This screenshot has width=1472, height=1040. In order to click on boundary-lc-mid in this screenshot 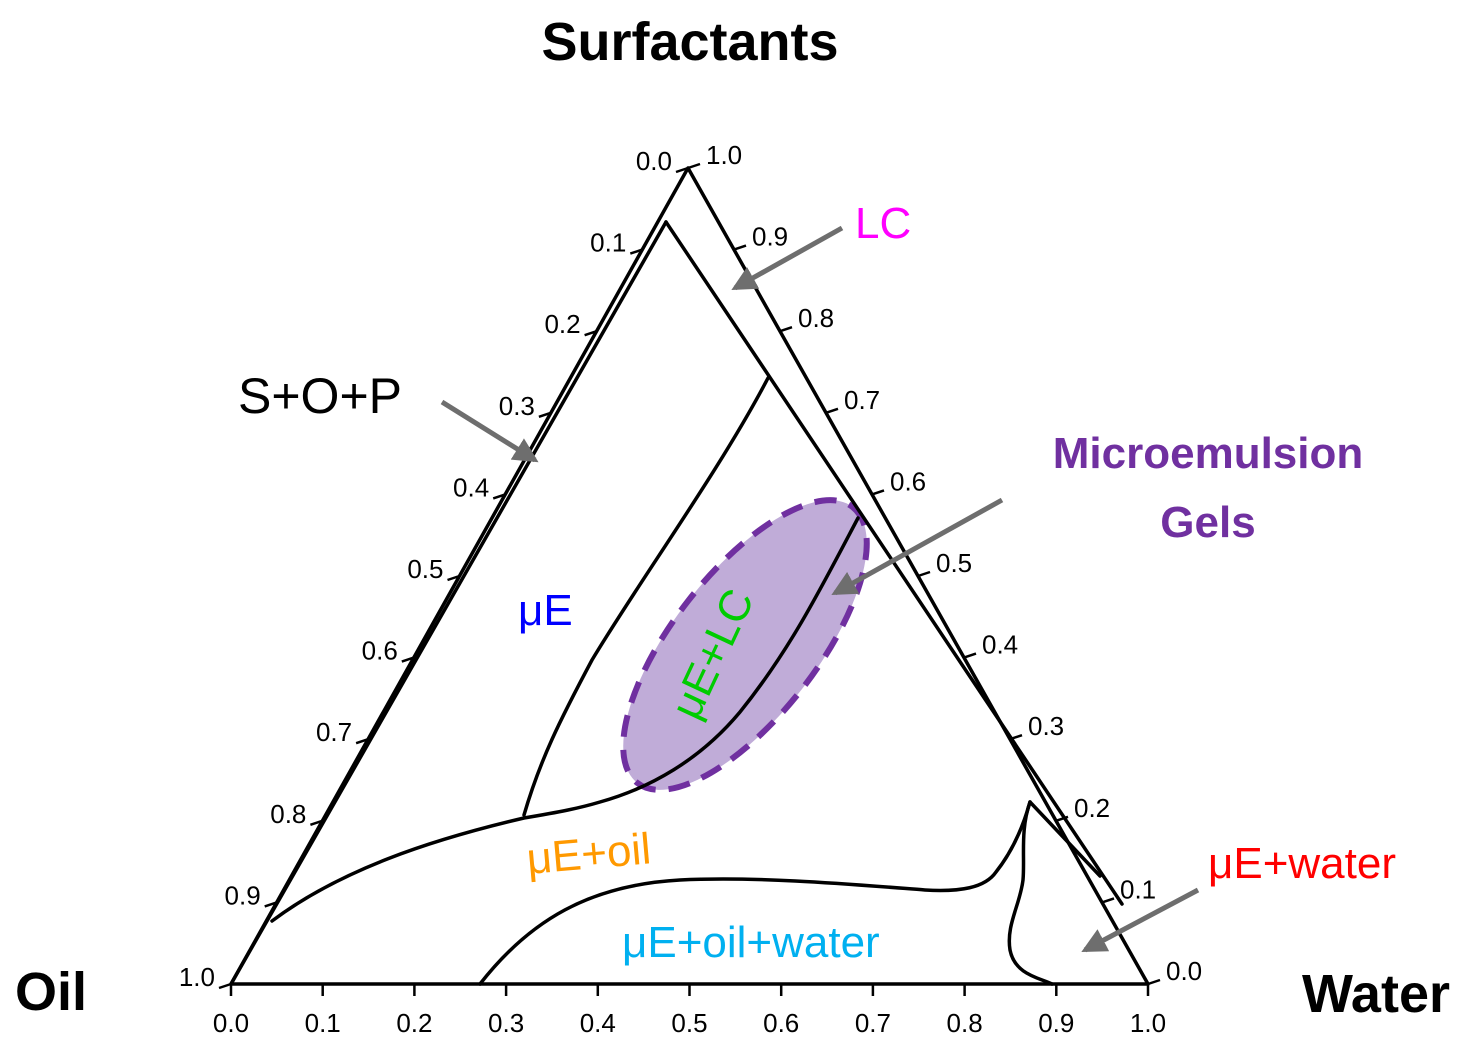, I will do `click(646, 596)`.